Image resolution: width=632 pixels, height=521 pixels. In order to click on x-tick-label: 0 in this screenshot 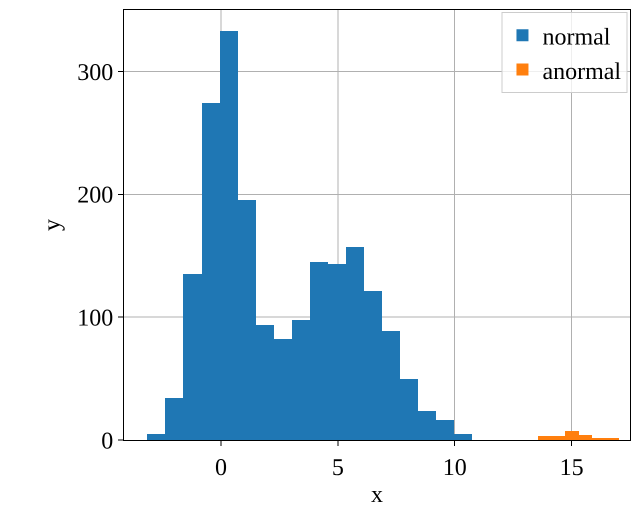, I will do `click(220, 467)`.